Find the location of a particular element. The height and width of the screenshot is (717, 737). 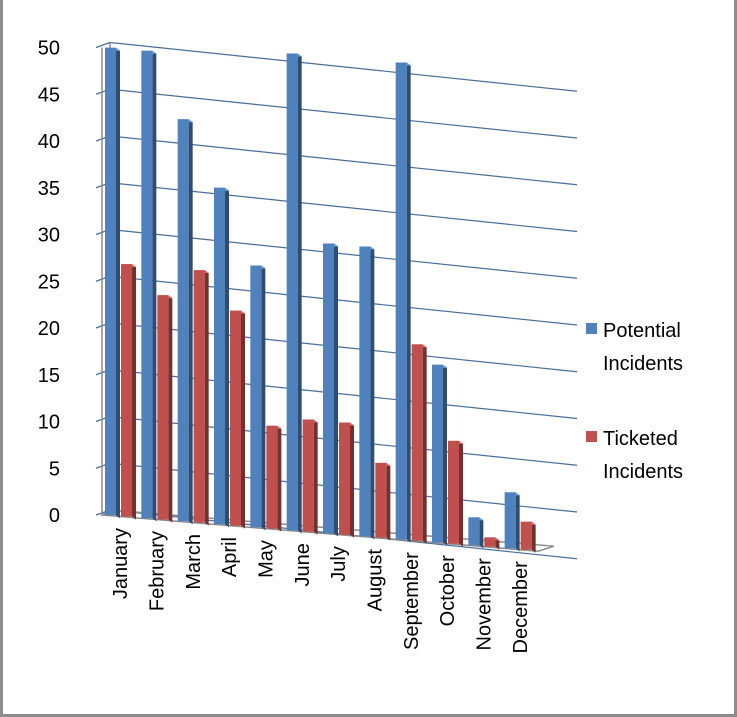

bar-potential-october is located at coordinates (439, 455).